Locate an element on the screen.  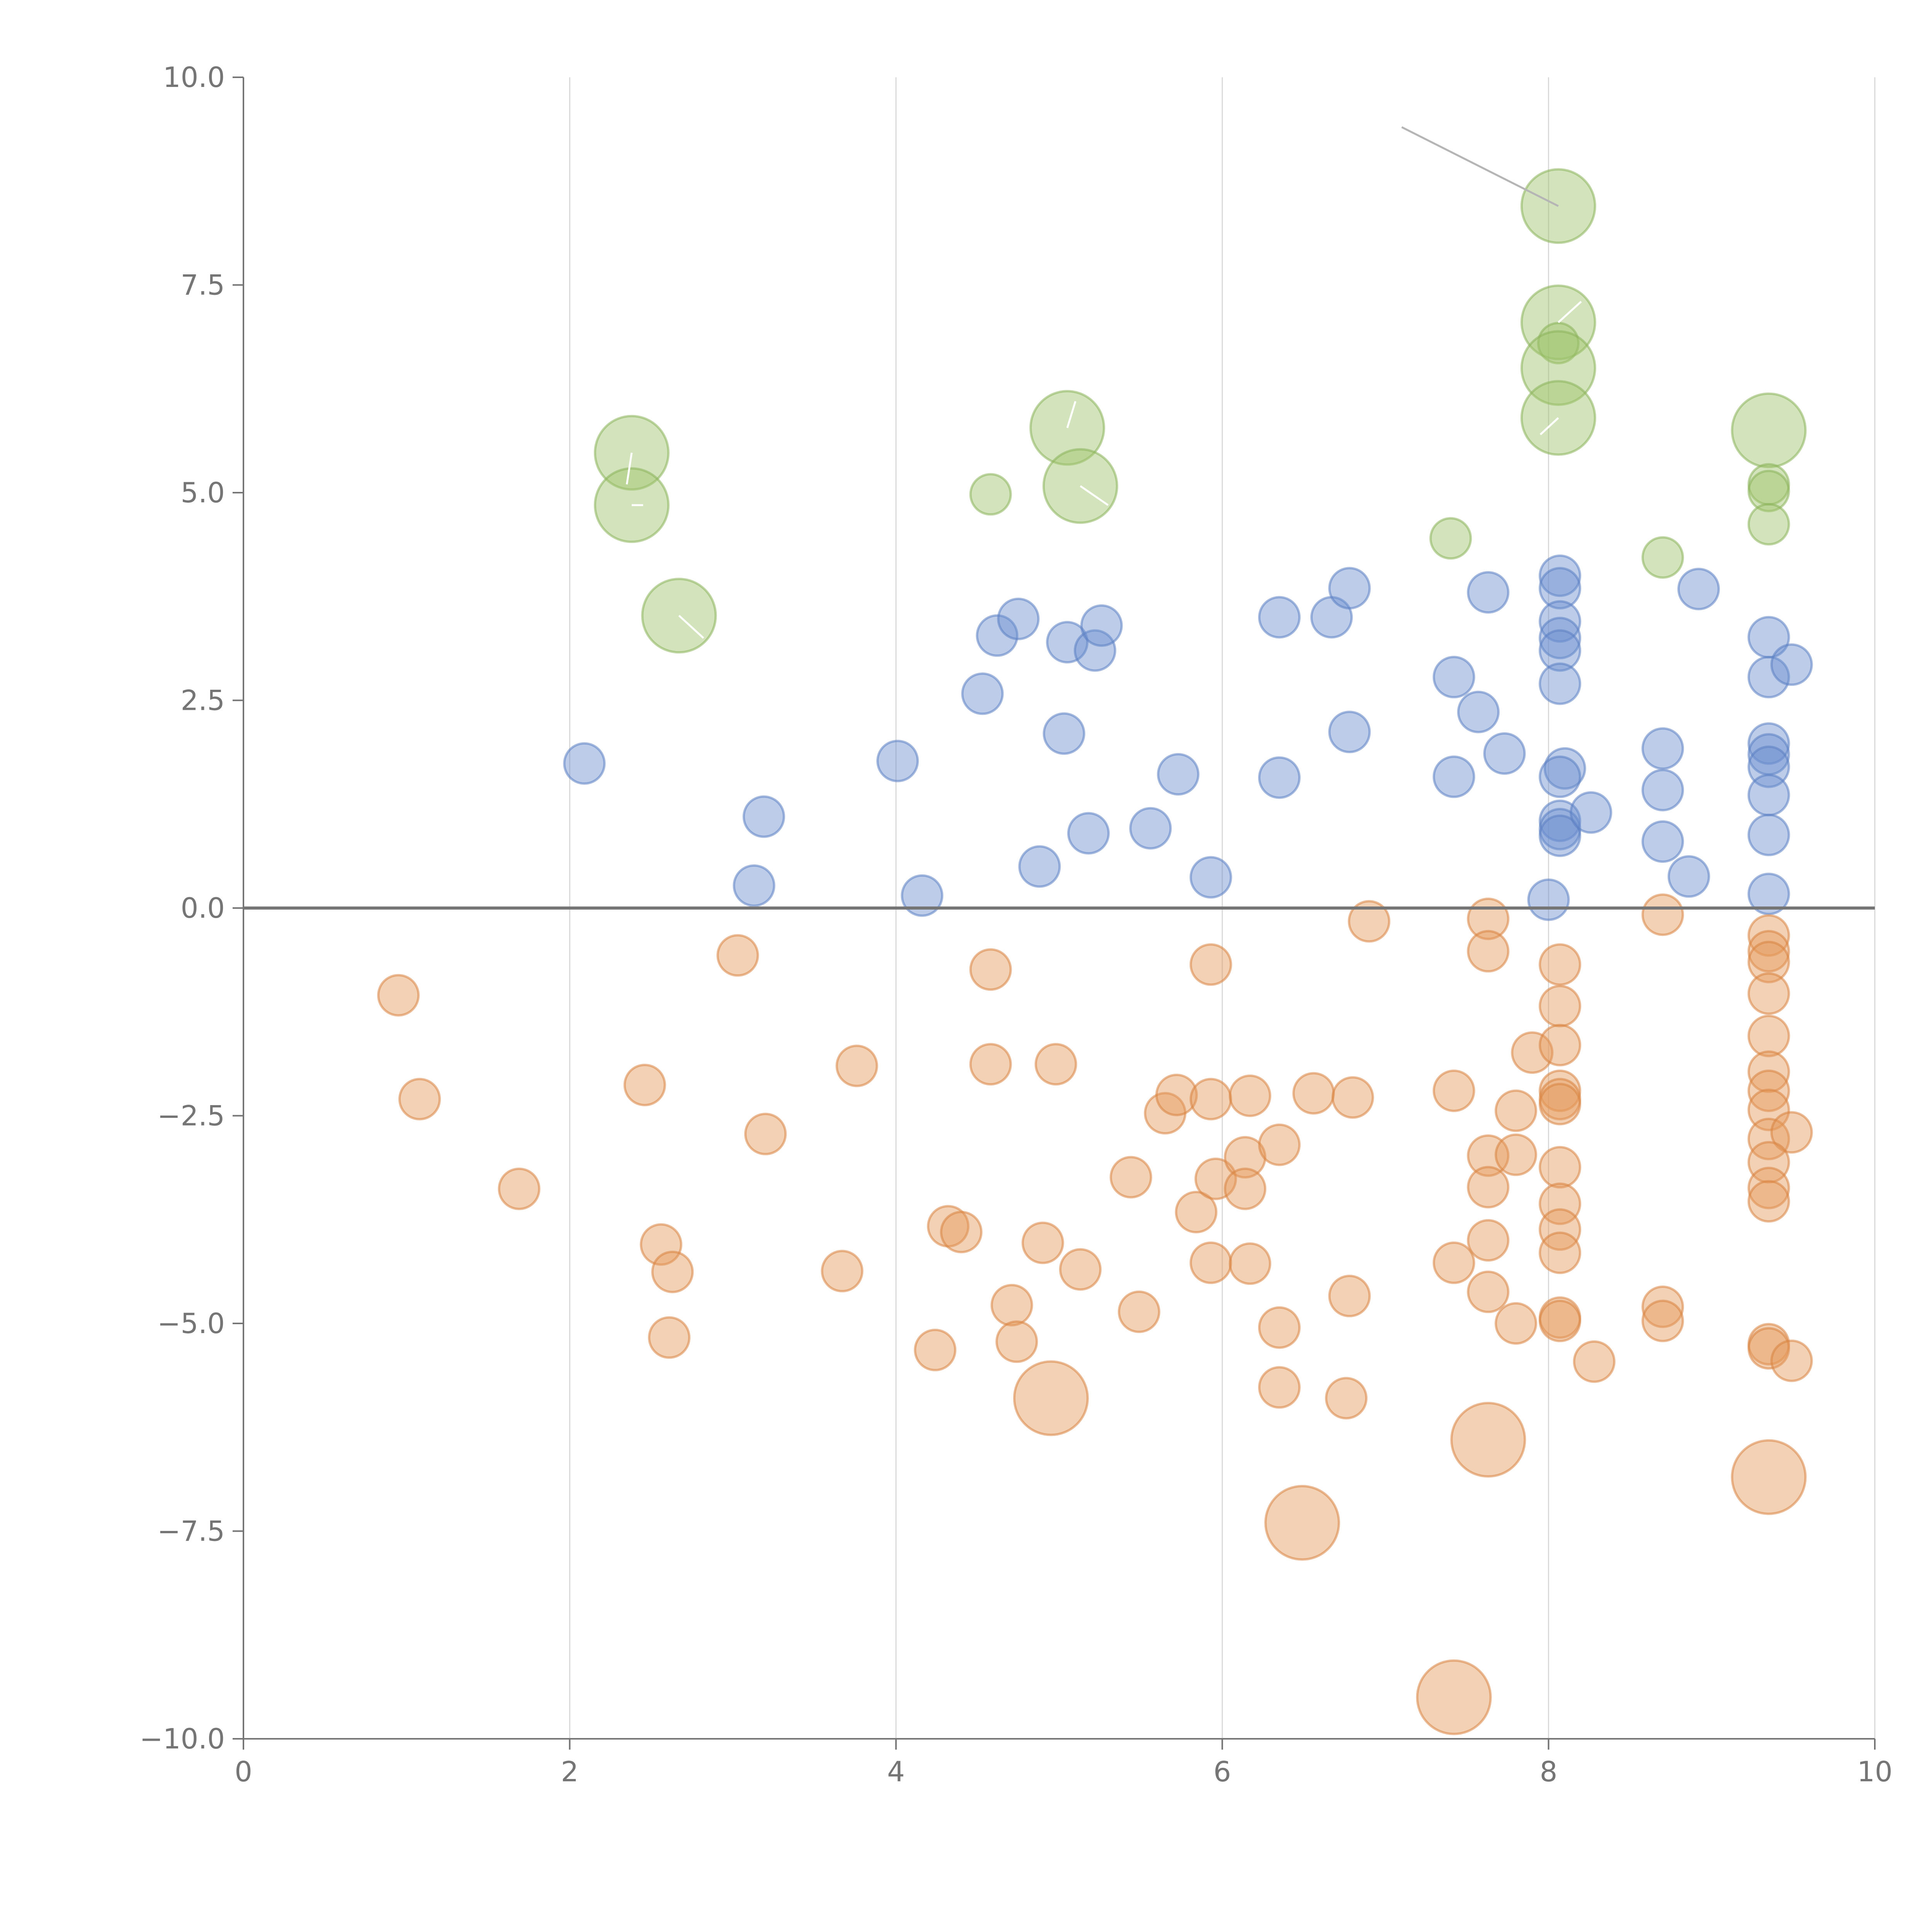
y-tick-label: 0.0 is located at coordinates (202, 908).